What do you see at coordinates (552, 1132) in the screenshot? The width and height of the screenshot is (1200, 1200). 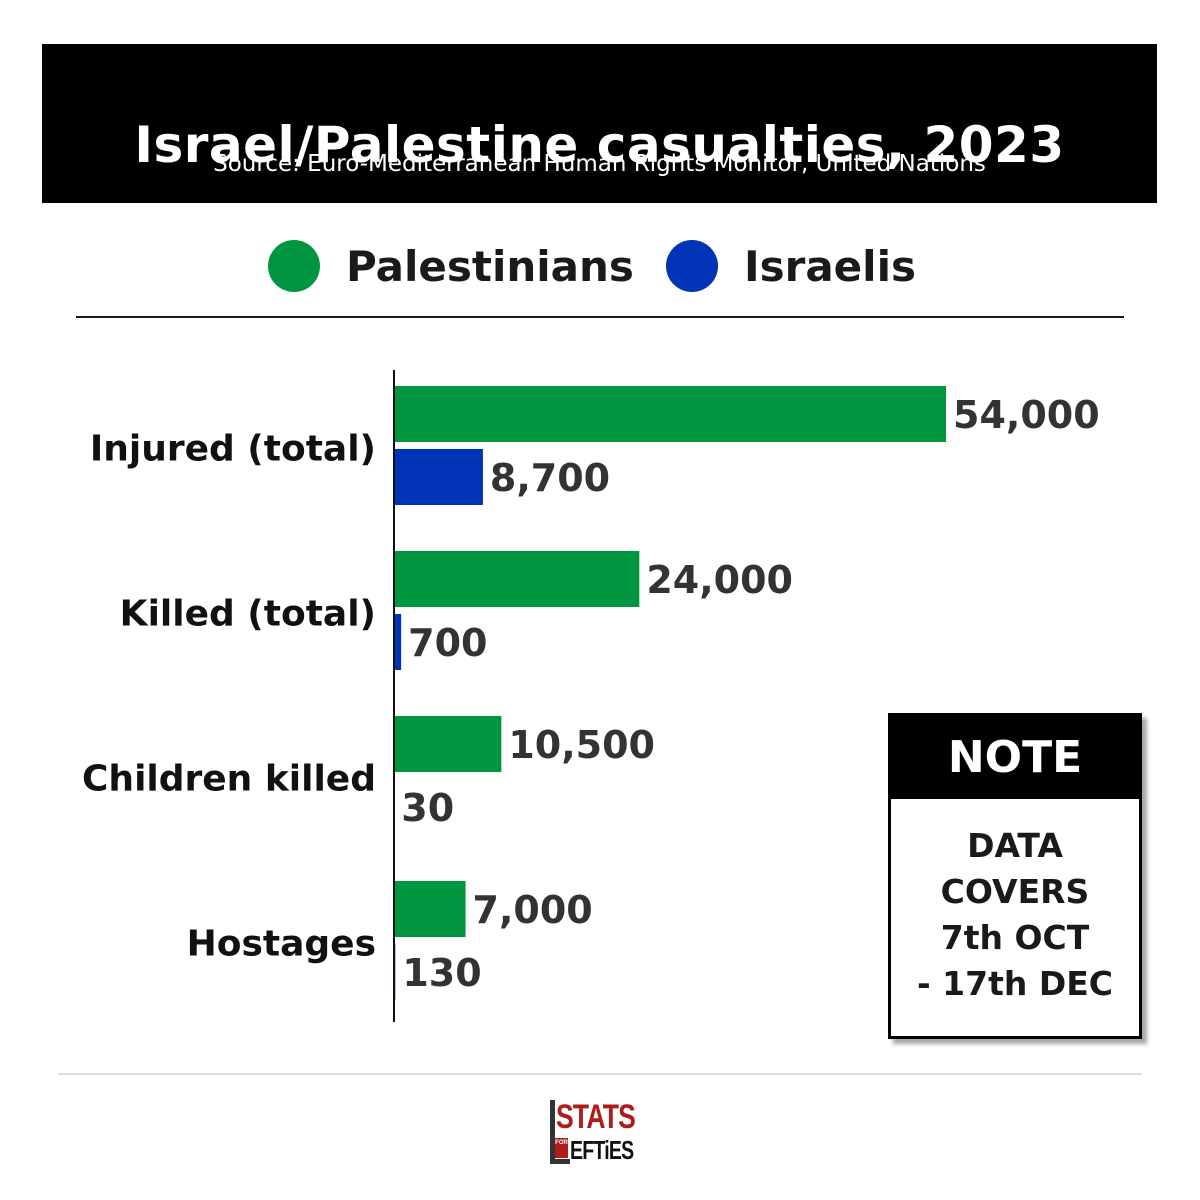 I see `logo-l-stem` at bounding box center [552, 1132].